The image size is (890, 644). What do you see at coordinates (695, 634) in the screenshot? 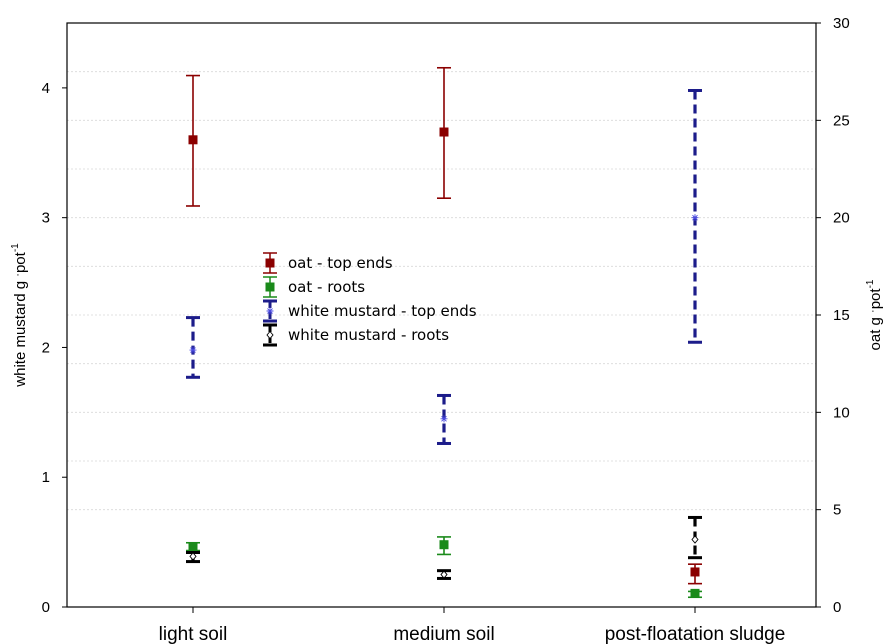
I see `x-axis-tick-label: post-floatation sludge` at bounding box center [695, 634].